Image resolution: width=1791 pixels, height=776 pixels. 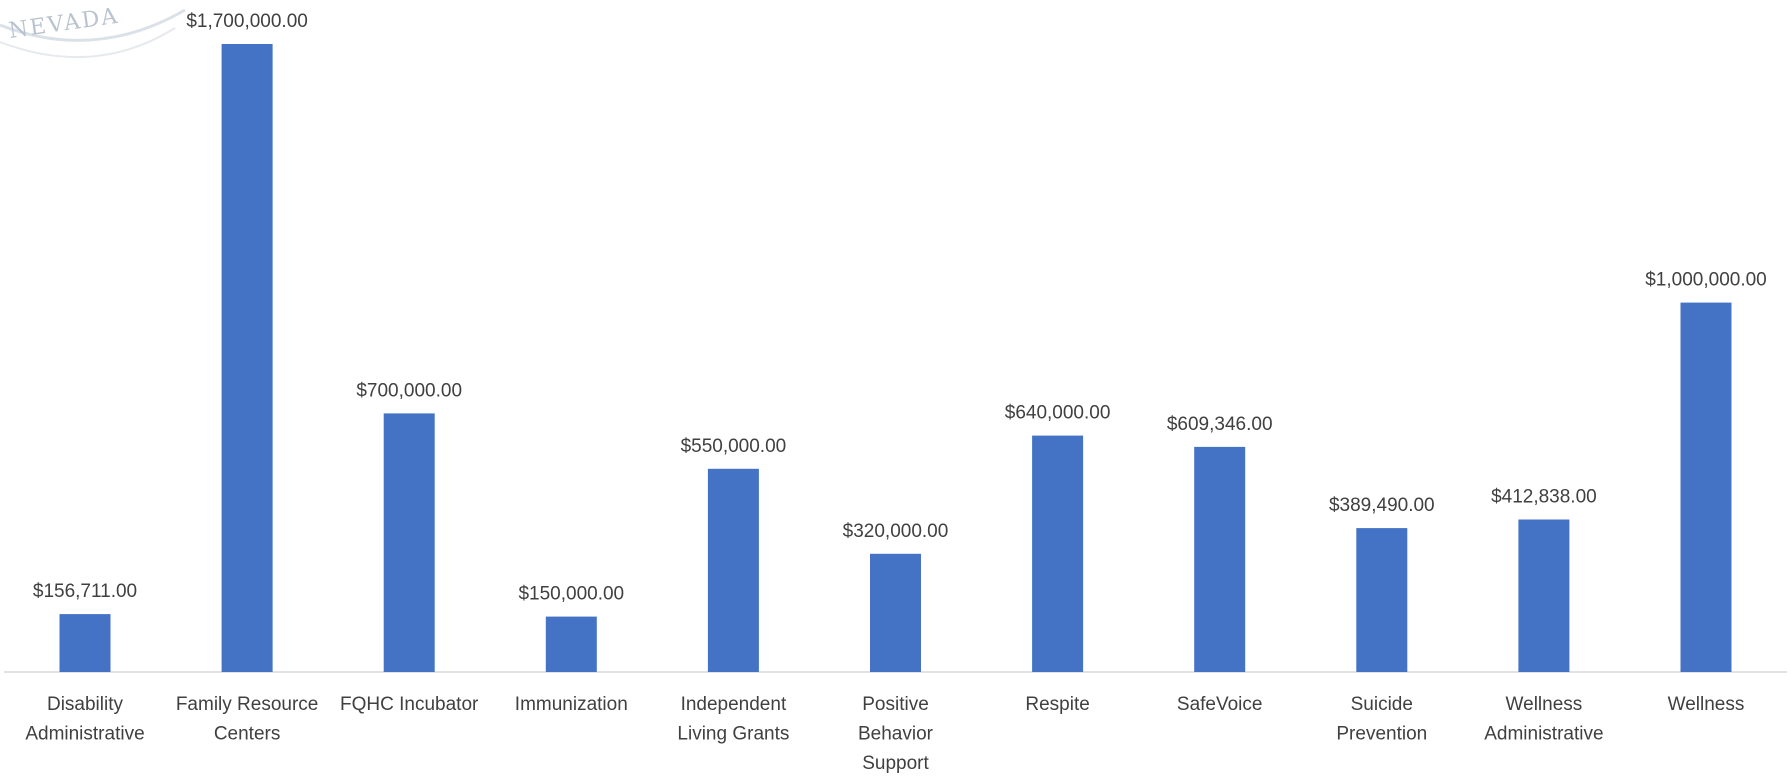 I want to click on category-label-2-line-0: FQHC Incubator, so click(x=409, y=704).